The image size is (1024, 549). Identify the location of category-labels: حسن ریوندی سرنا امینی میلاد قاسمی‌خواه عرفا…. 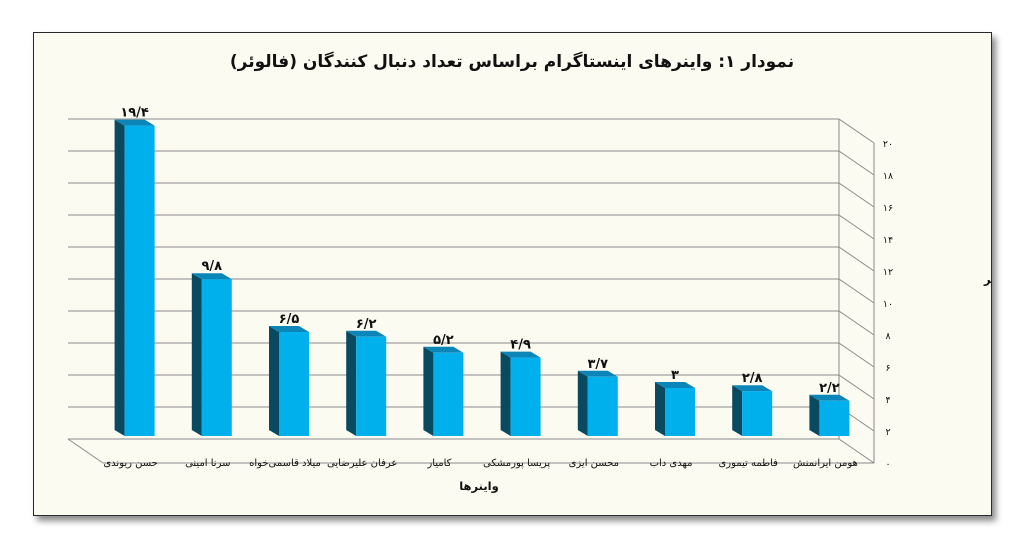
(480, 463).